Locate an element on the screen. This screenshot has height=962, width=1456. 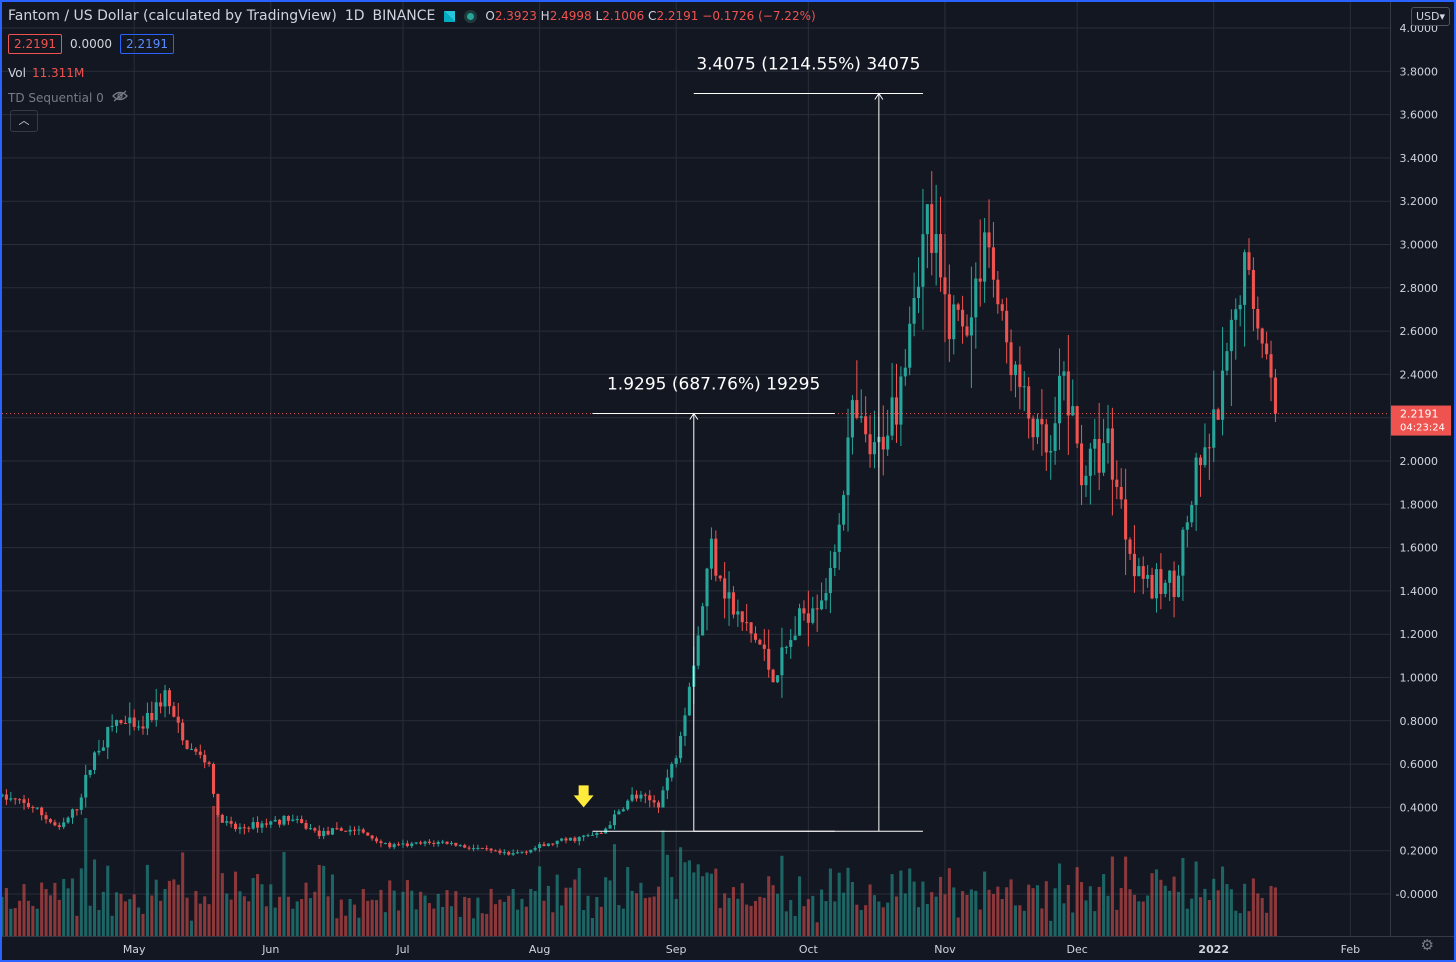
market-status-icon is located at coordinates (471, 16).